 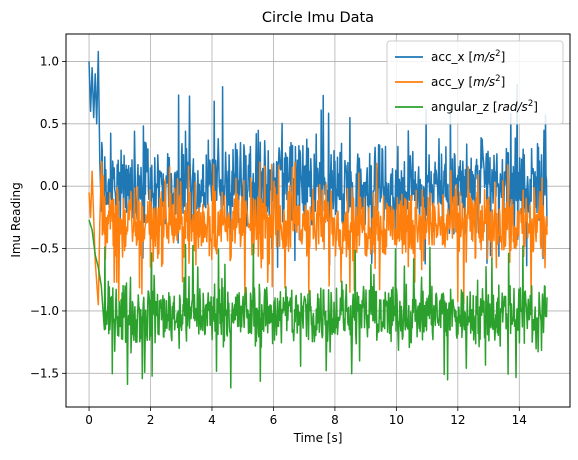 I want to click on legend-box, so click(x=475, y=82).